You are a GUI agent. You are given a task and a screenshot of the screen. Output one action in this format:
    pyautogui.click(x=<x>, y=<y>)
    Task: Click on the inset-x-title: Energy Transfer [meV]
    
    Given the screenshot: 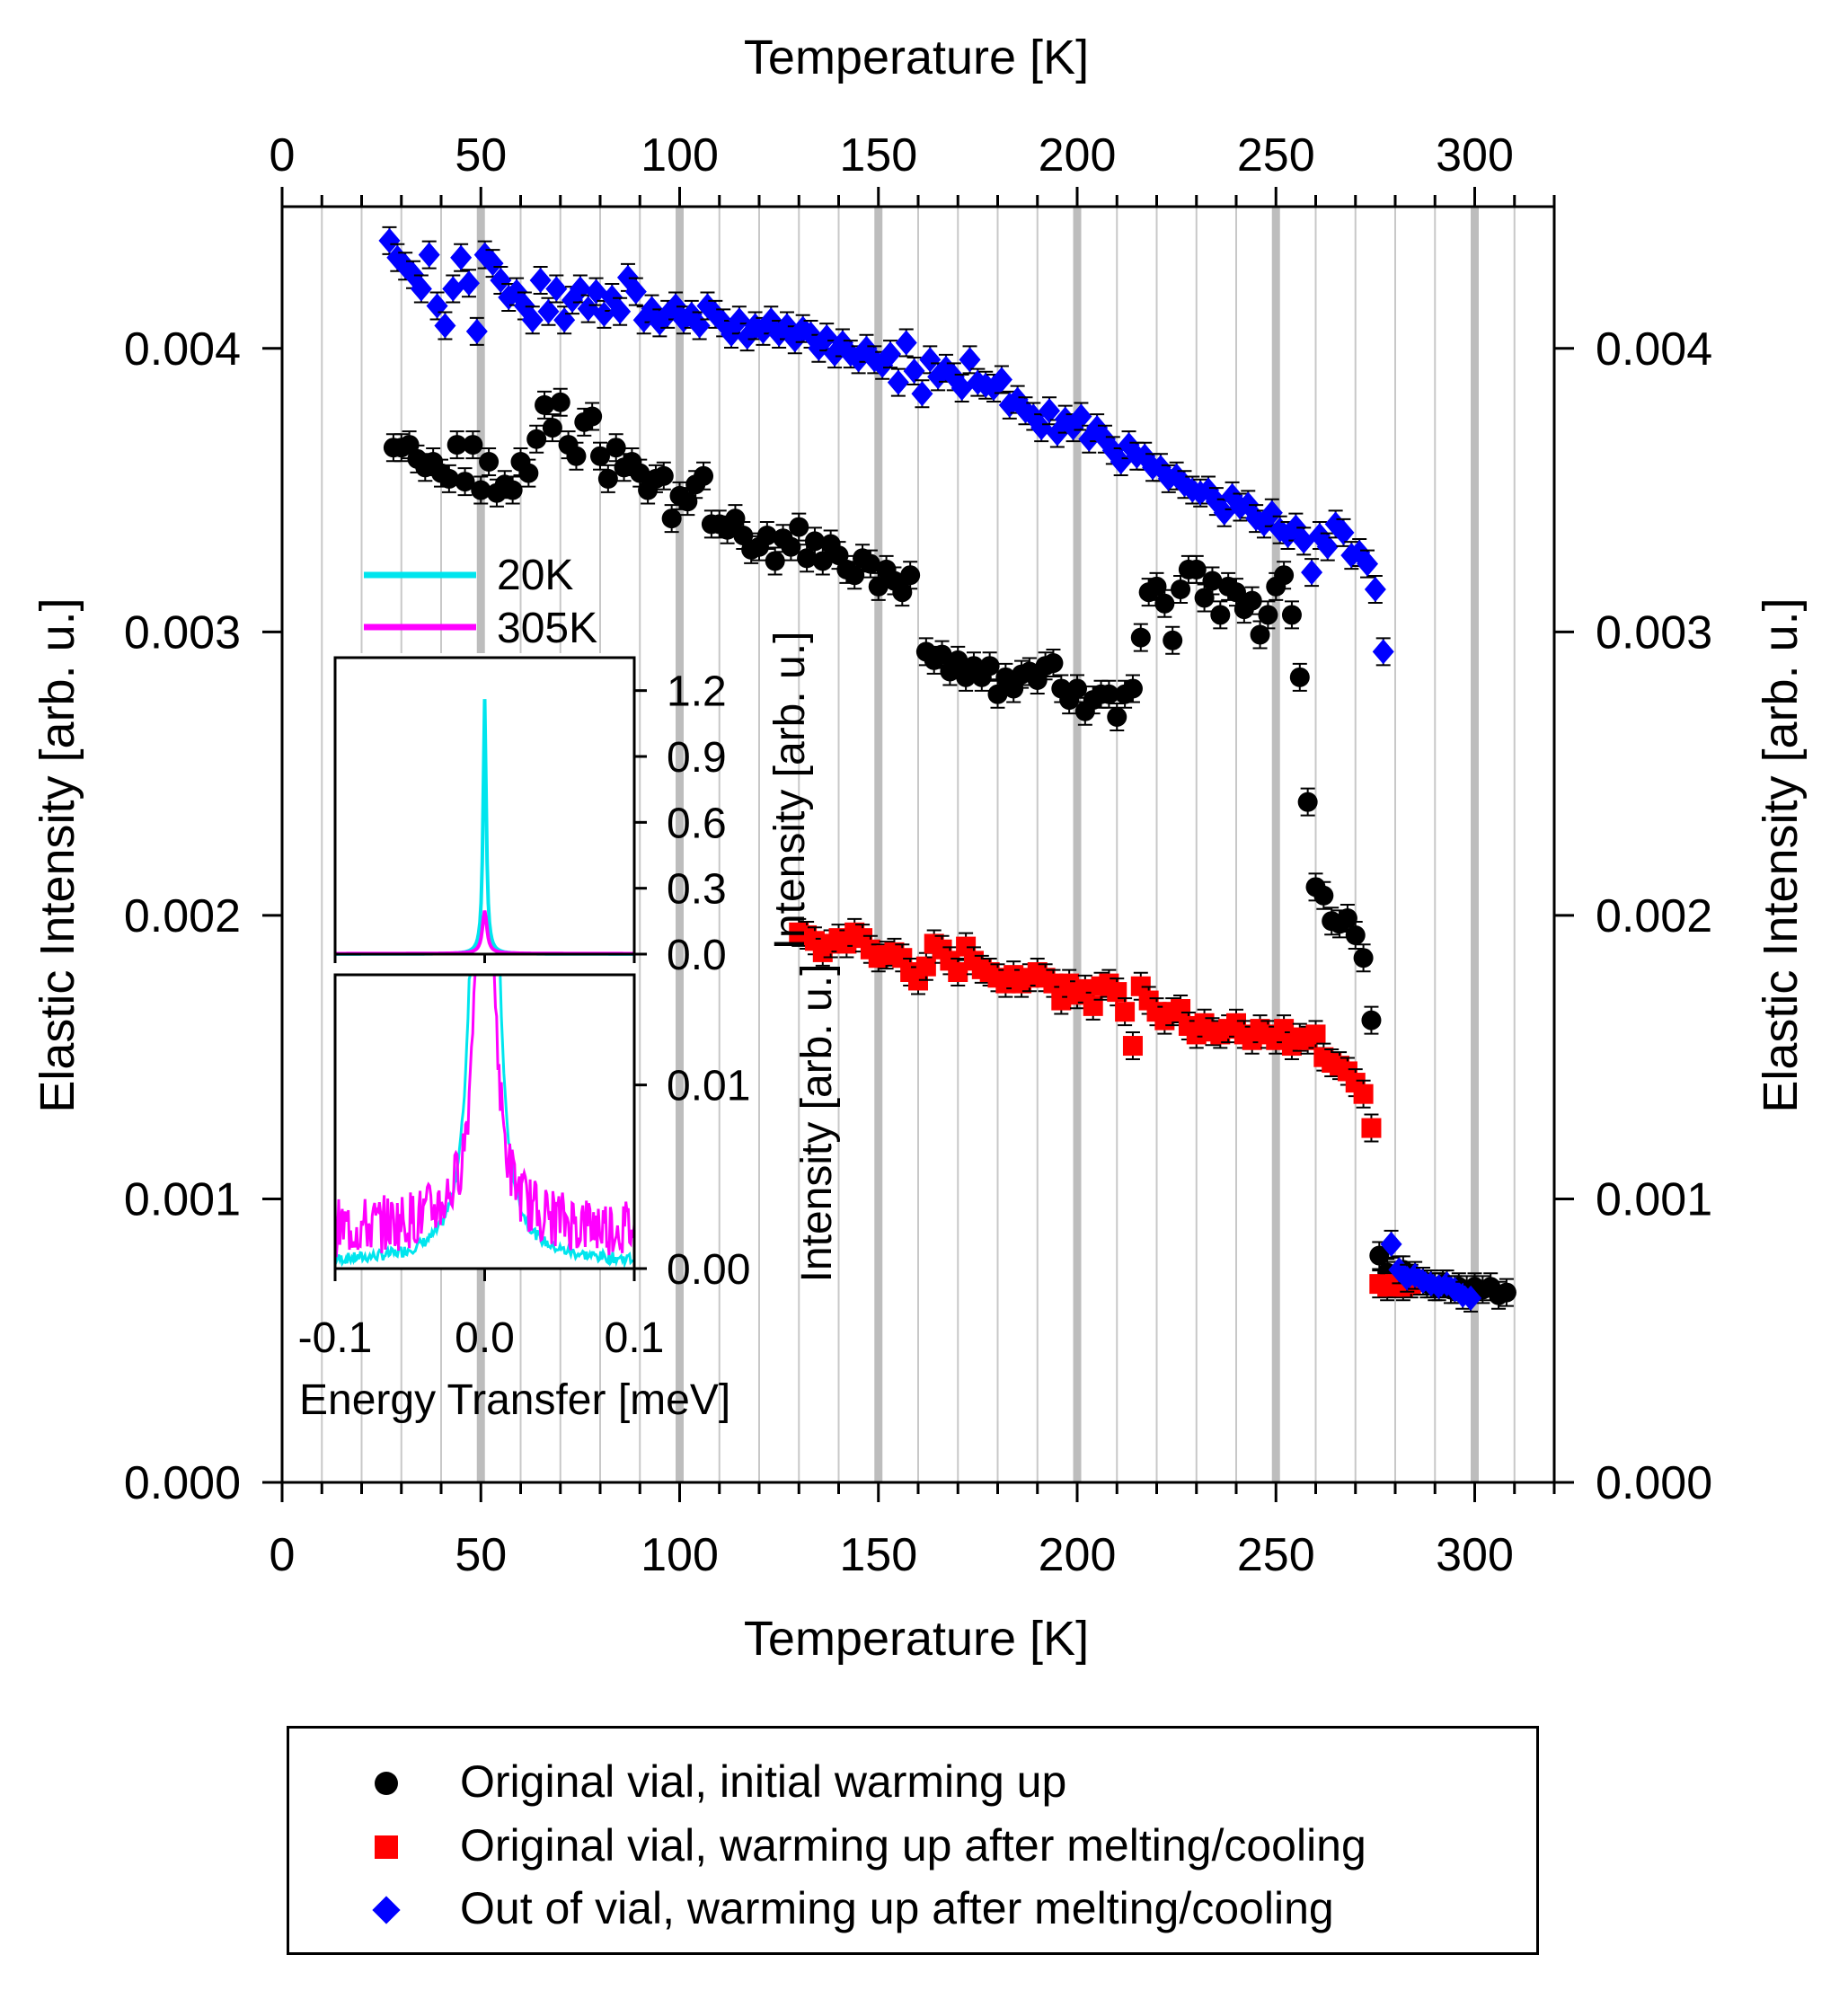 What is the action you would take?
    pyautogui.click(x=514, y=1400)
    